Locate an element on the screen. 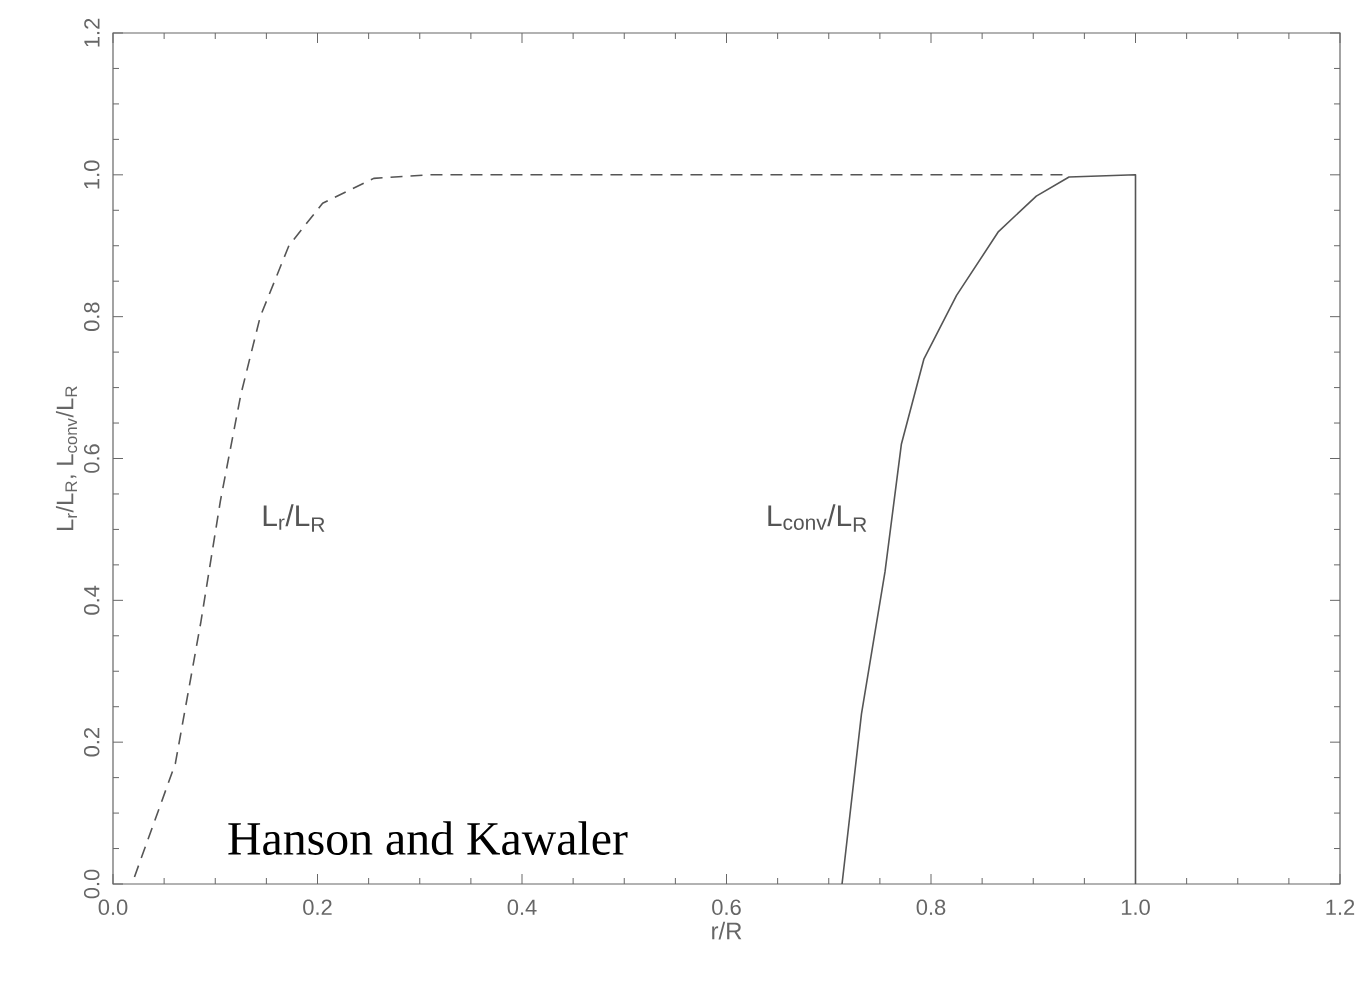 This screenshot has width=1365, height=989. x-axis-title: r/R is located at coordinates (727, 930).